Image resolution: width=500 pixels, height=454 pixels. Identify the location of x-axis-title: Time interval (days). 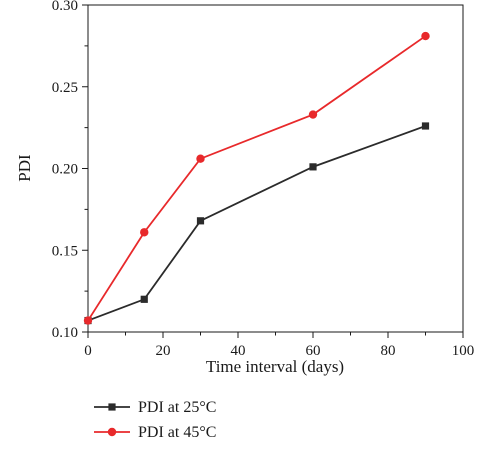
(275, 366).